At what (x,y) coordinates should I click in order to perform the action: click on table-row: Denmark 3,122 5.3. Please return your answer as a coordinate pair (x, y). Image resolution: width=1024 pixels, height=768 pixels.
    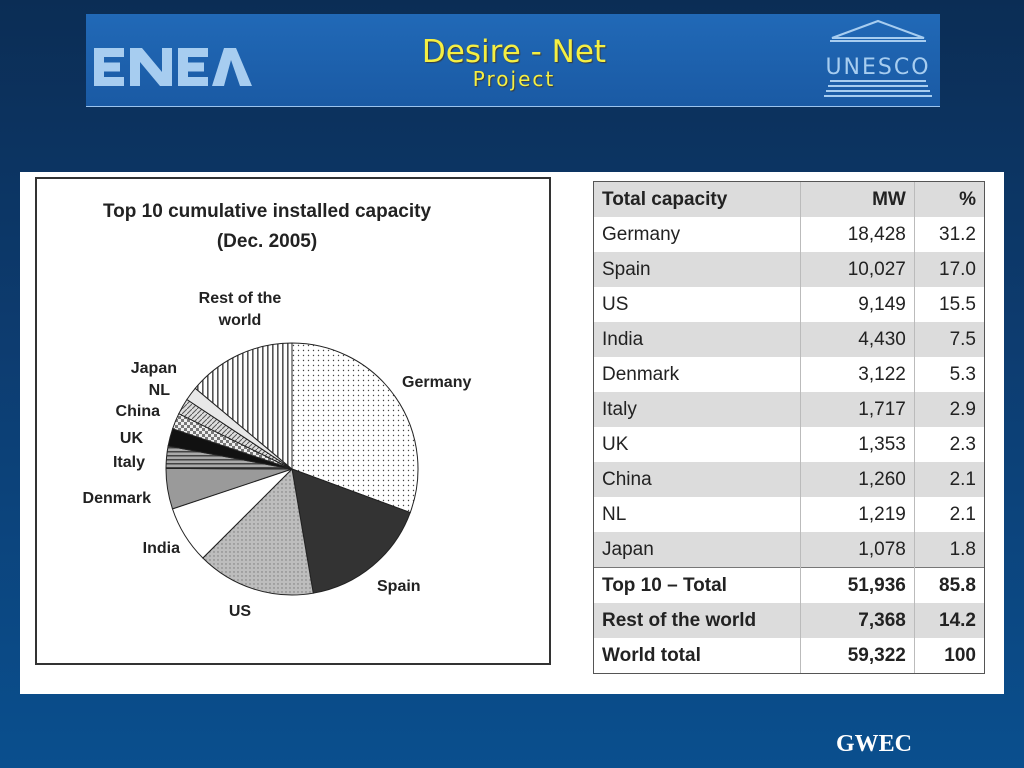
    Looking at the image, I should click on (789, 374).